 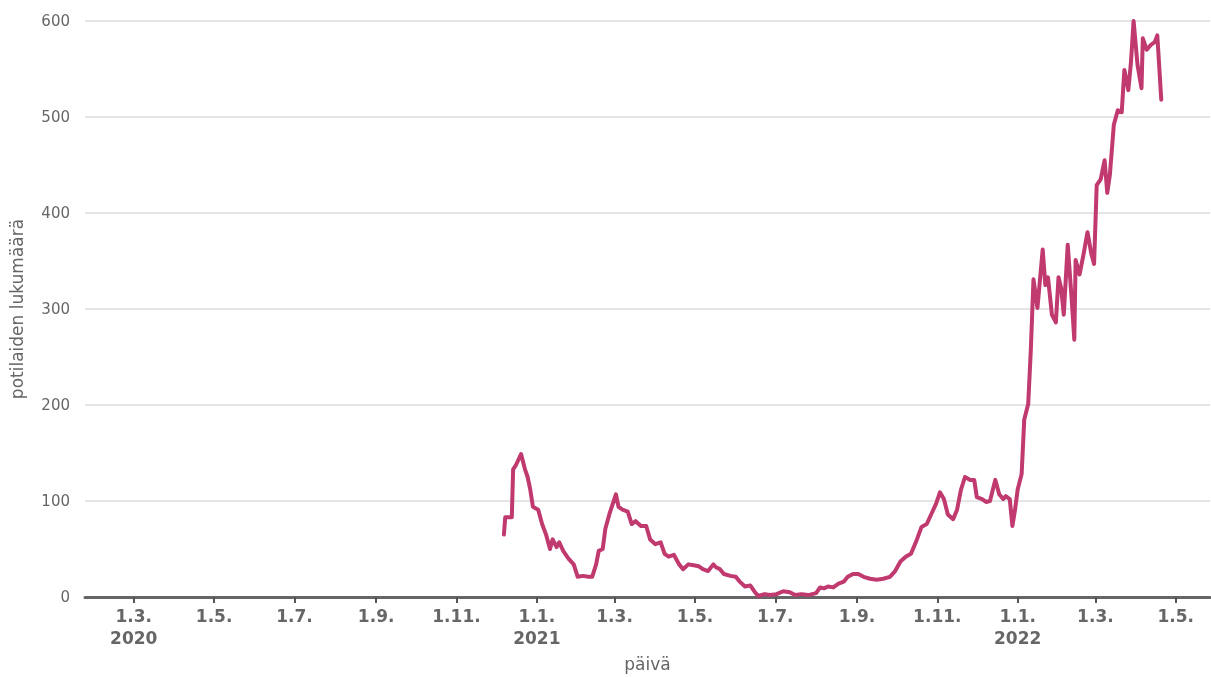 I want to click on x-tick-label: 1.3. 2020, so click(x=134, y=627).